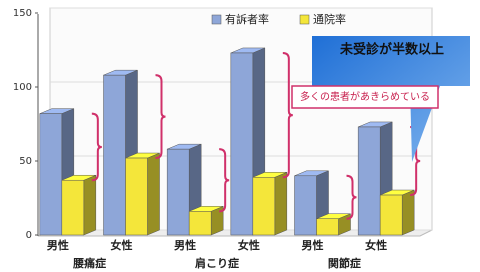 The width and height of the screenshot is (480, 272). I want to click on y-tick-label: 150, so click(22, 13).